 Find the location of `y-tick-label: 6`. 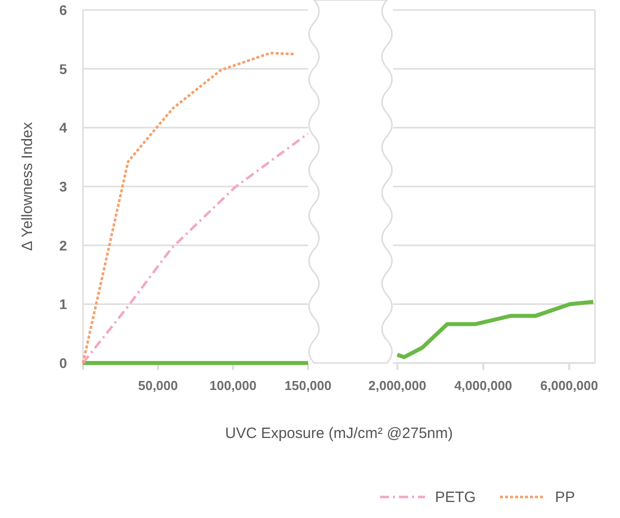

y-tick-label: 6 is located at coordinates (63, 10).